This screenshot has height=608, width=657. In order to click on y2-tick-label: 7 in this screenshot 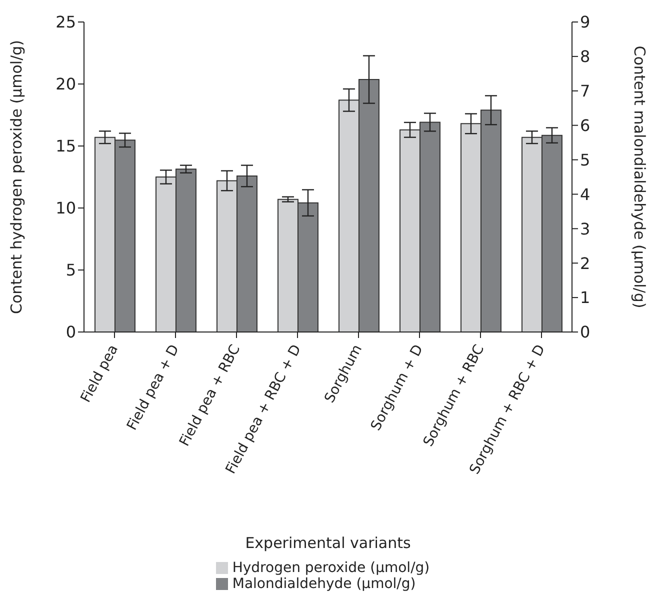, I will do `click(585, 91)`.